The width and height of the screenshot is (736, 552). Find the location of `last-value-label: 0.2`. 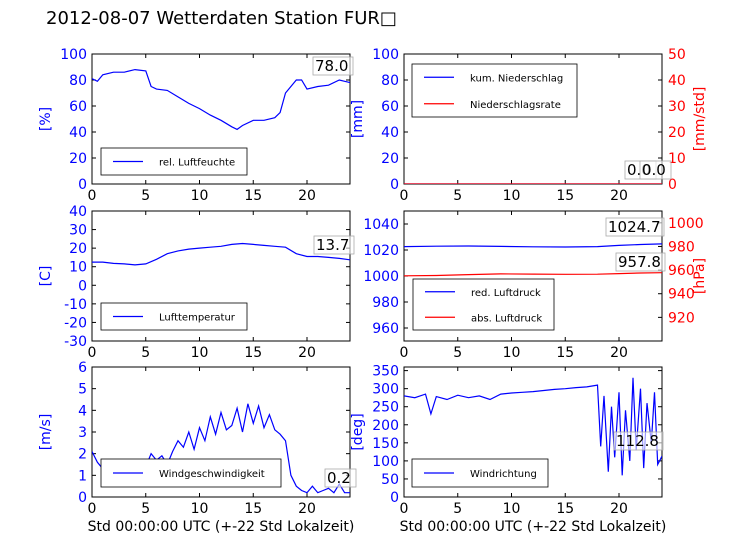

last-value-label: 0.2 is located at coordinates (339, 478).